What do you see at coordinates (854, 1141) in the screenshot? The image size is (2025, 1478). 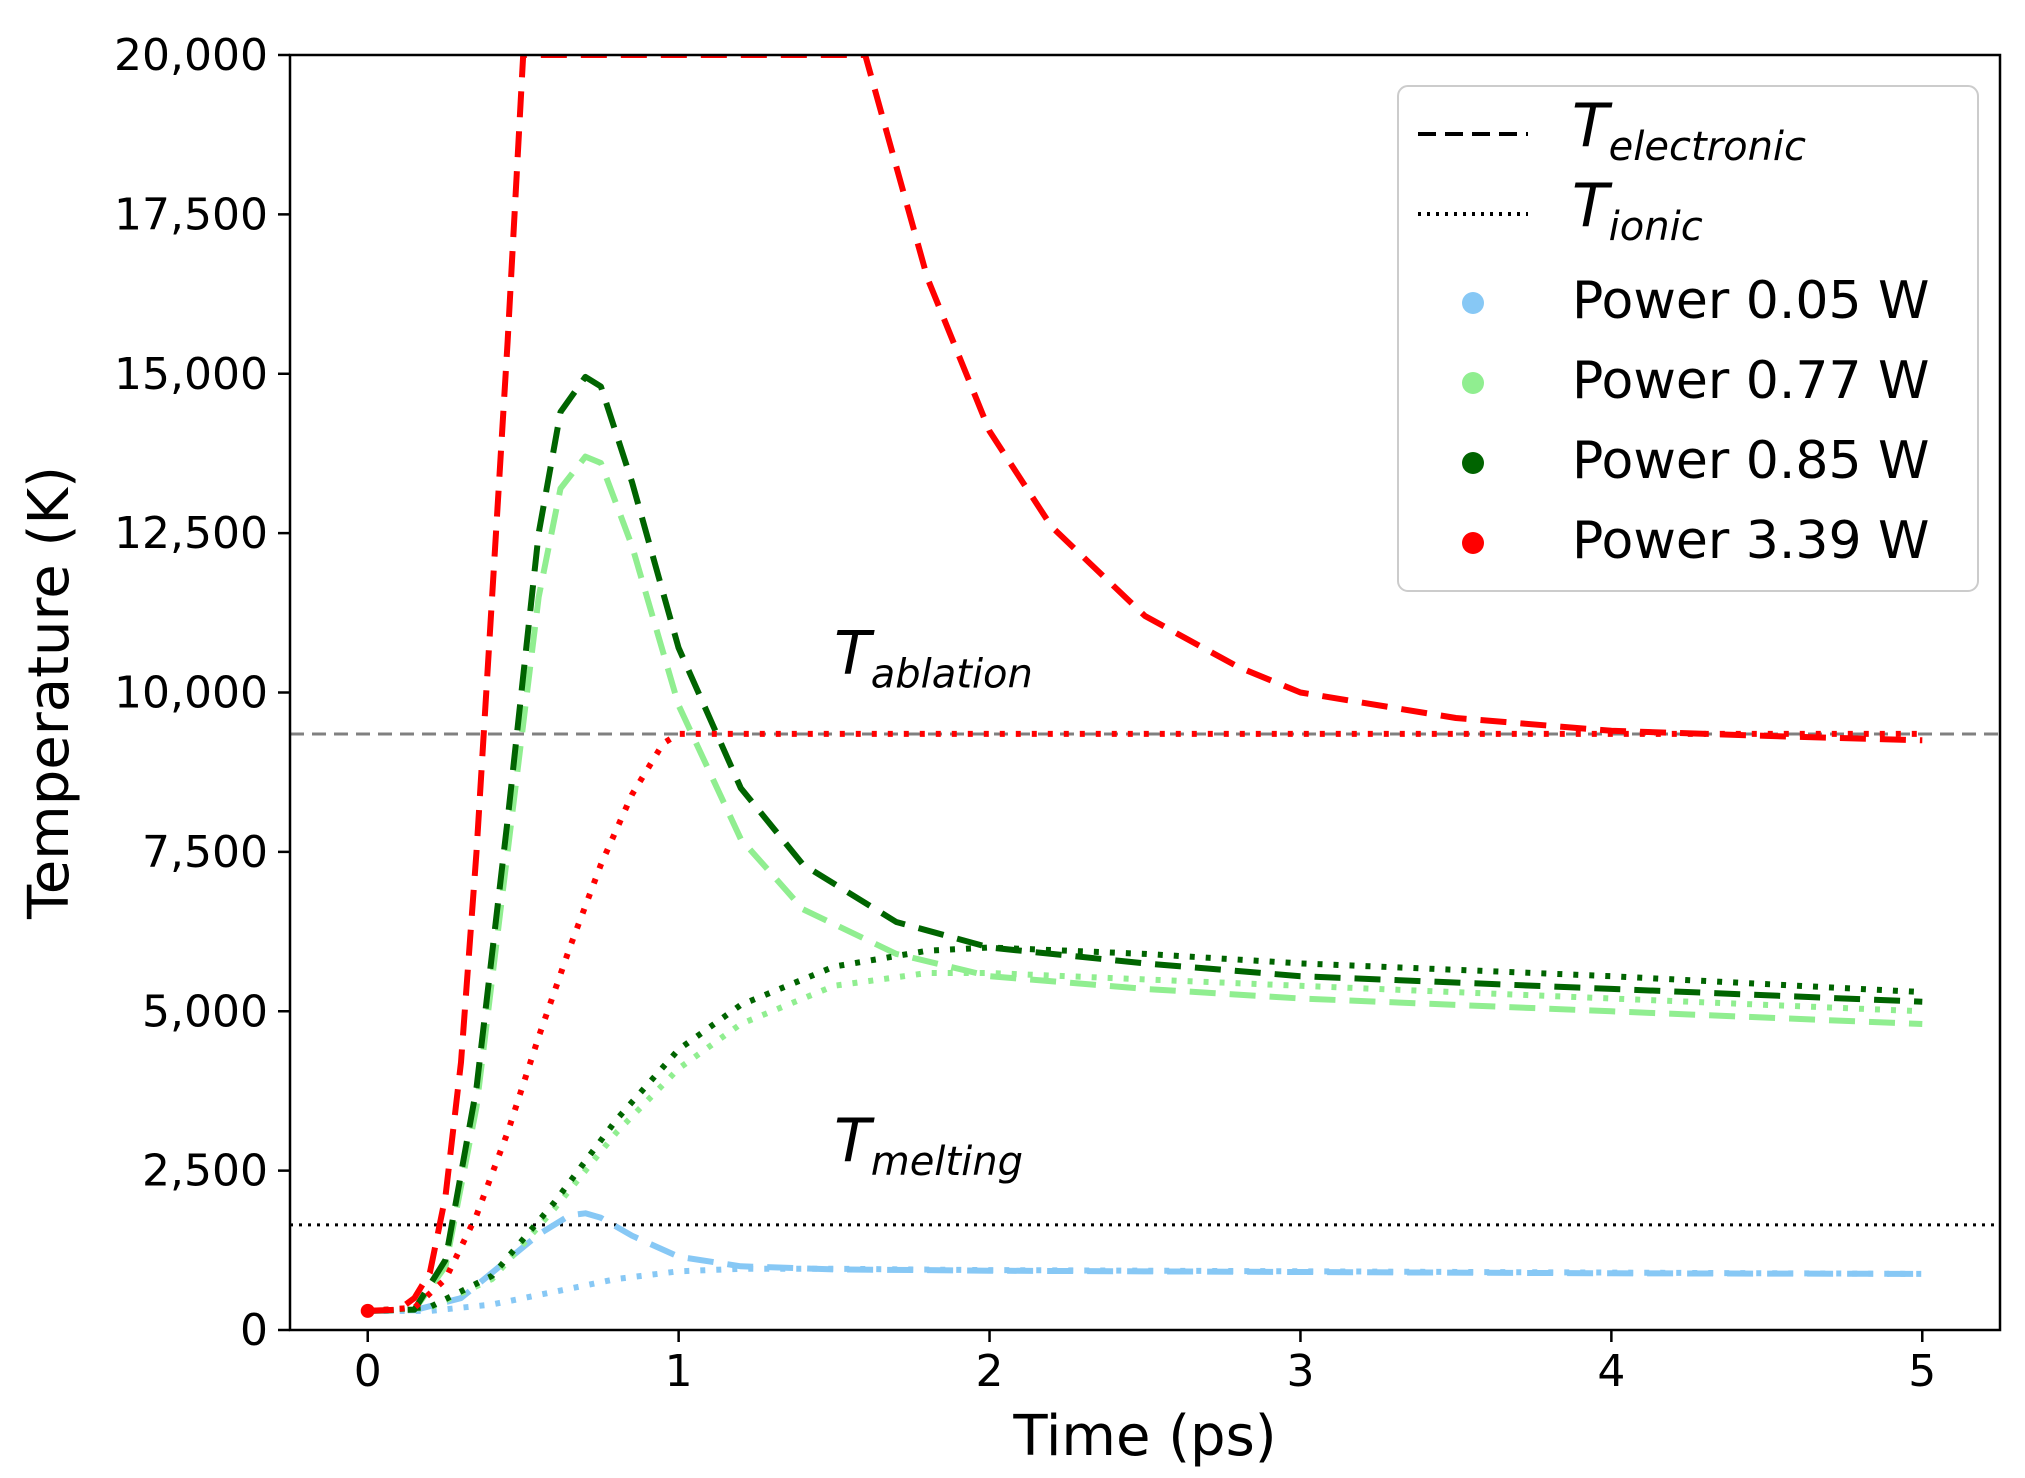 I see `melting-symbol: T` at bounding box center [854, 1141].